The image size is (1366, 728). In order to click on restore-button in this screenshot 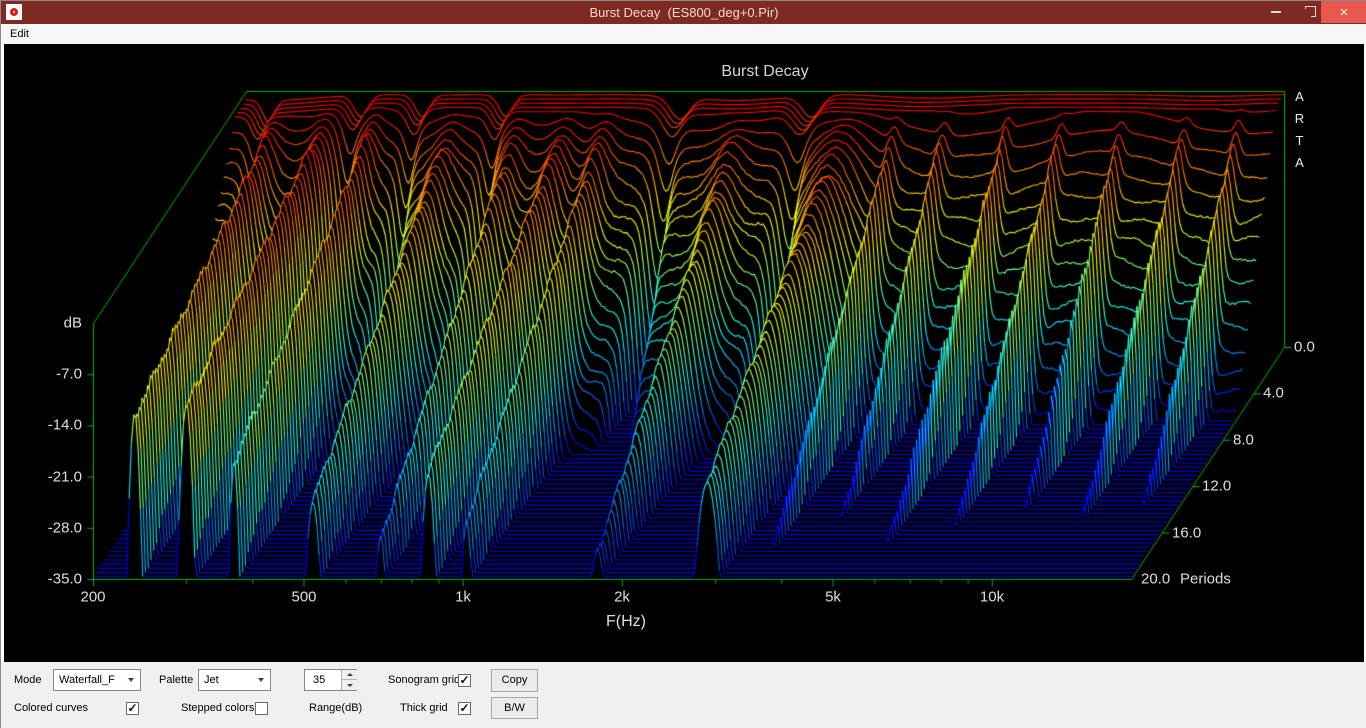, I will do `click(1306, 12)`.